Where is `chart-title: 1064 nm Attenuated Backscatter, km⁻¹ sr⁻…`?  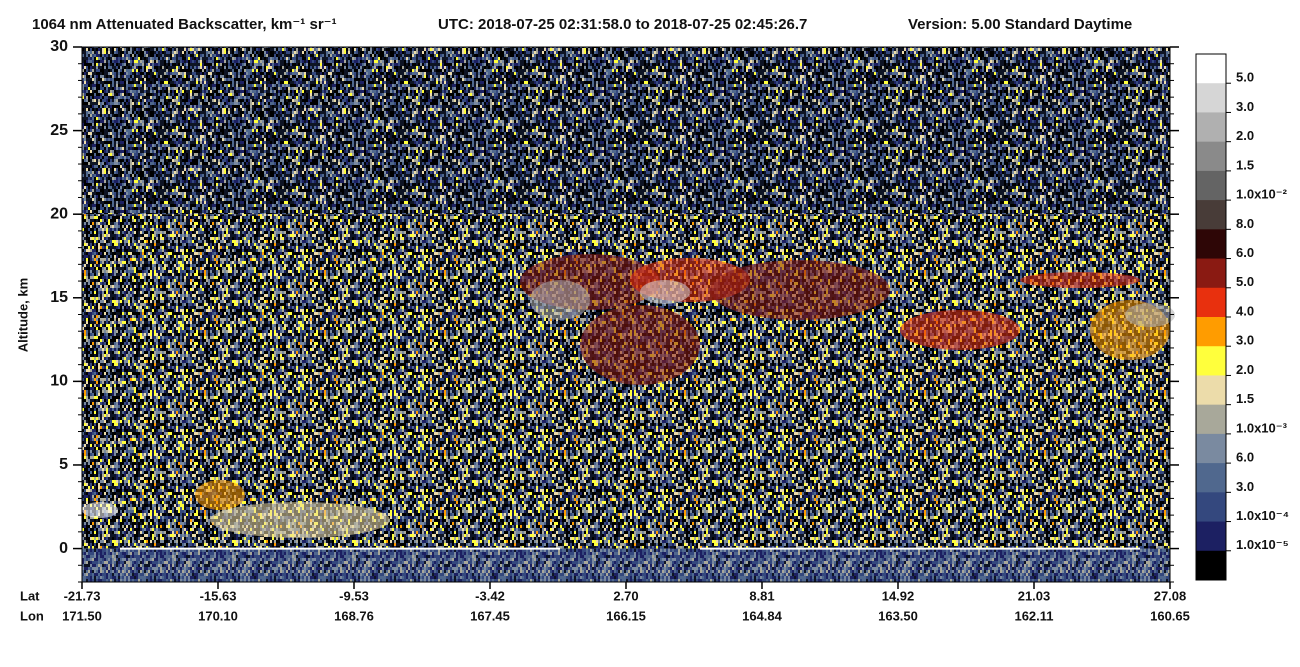 chart-title: 1064 nm Attenuated Backscatter, km⁻¹ sr⁻… is located at coordinates (184, 24).